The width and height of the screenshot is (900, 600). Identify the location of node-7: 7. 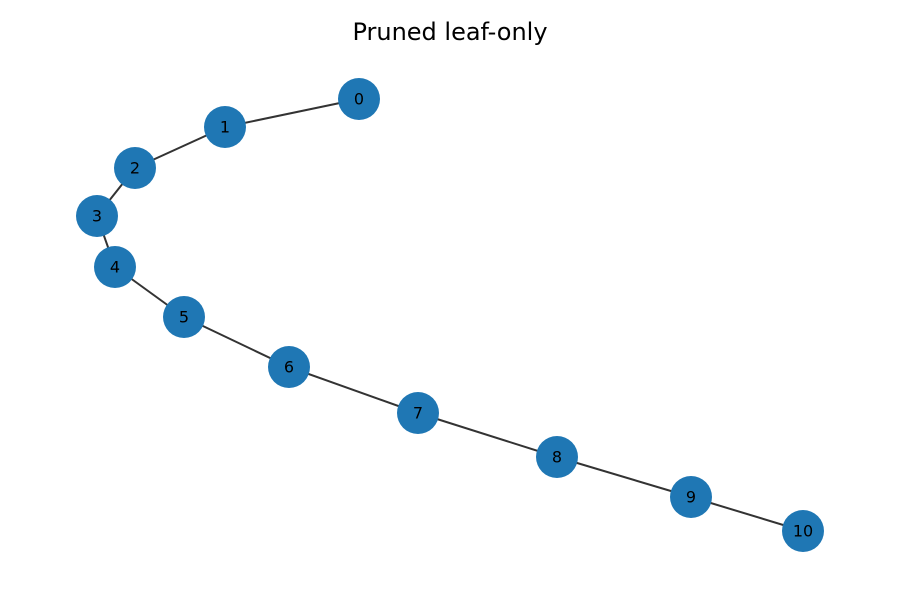
(418, 413).